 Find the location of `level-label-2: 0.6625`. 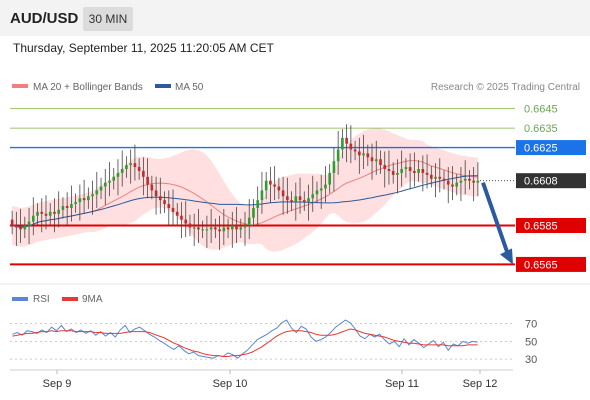

level-label-2: 0.6625 is located at coordinates (541, 149).